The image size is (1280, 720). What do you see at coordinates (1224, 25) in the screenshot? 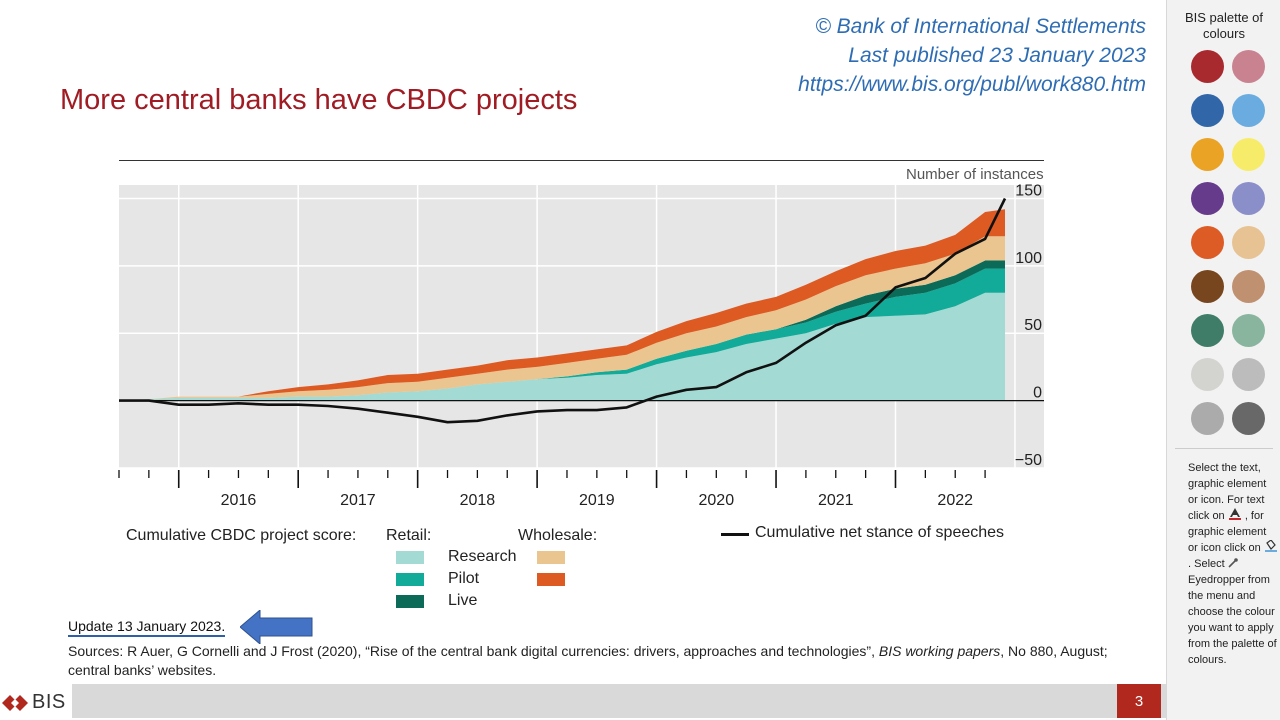
I see `palette-title: BIS palette of colours` at bounding box center [1224, 25].